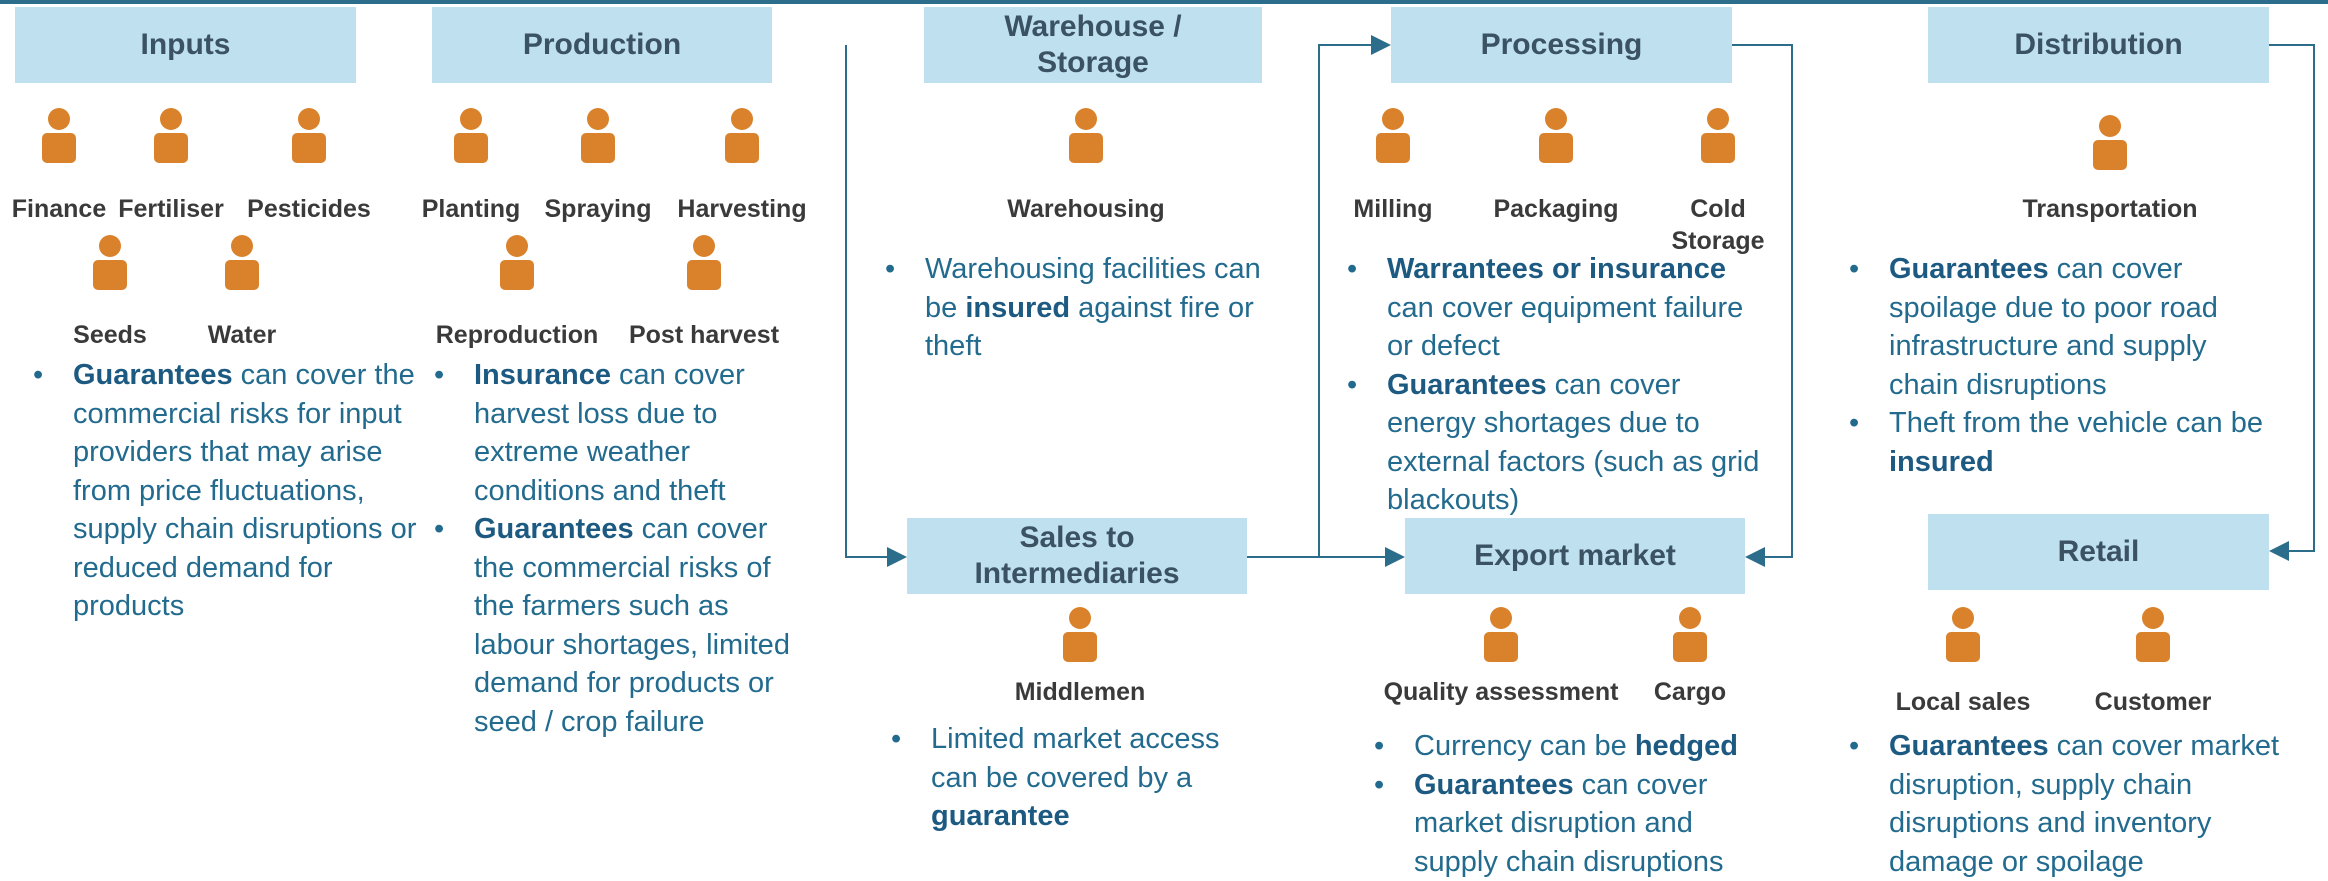  What do you see at coordinates (309, 209) in the screenshot?
I see `item-label: Pesticides` at bounding box center [309, 209].